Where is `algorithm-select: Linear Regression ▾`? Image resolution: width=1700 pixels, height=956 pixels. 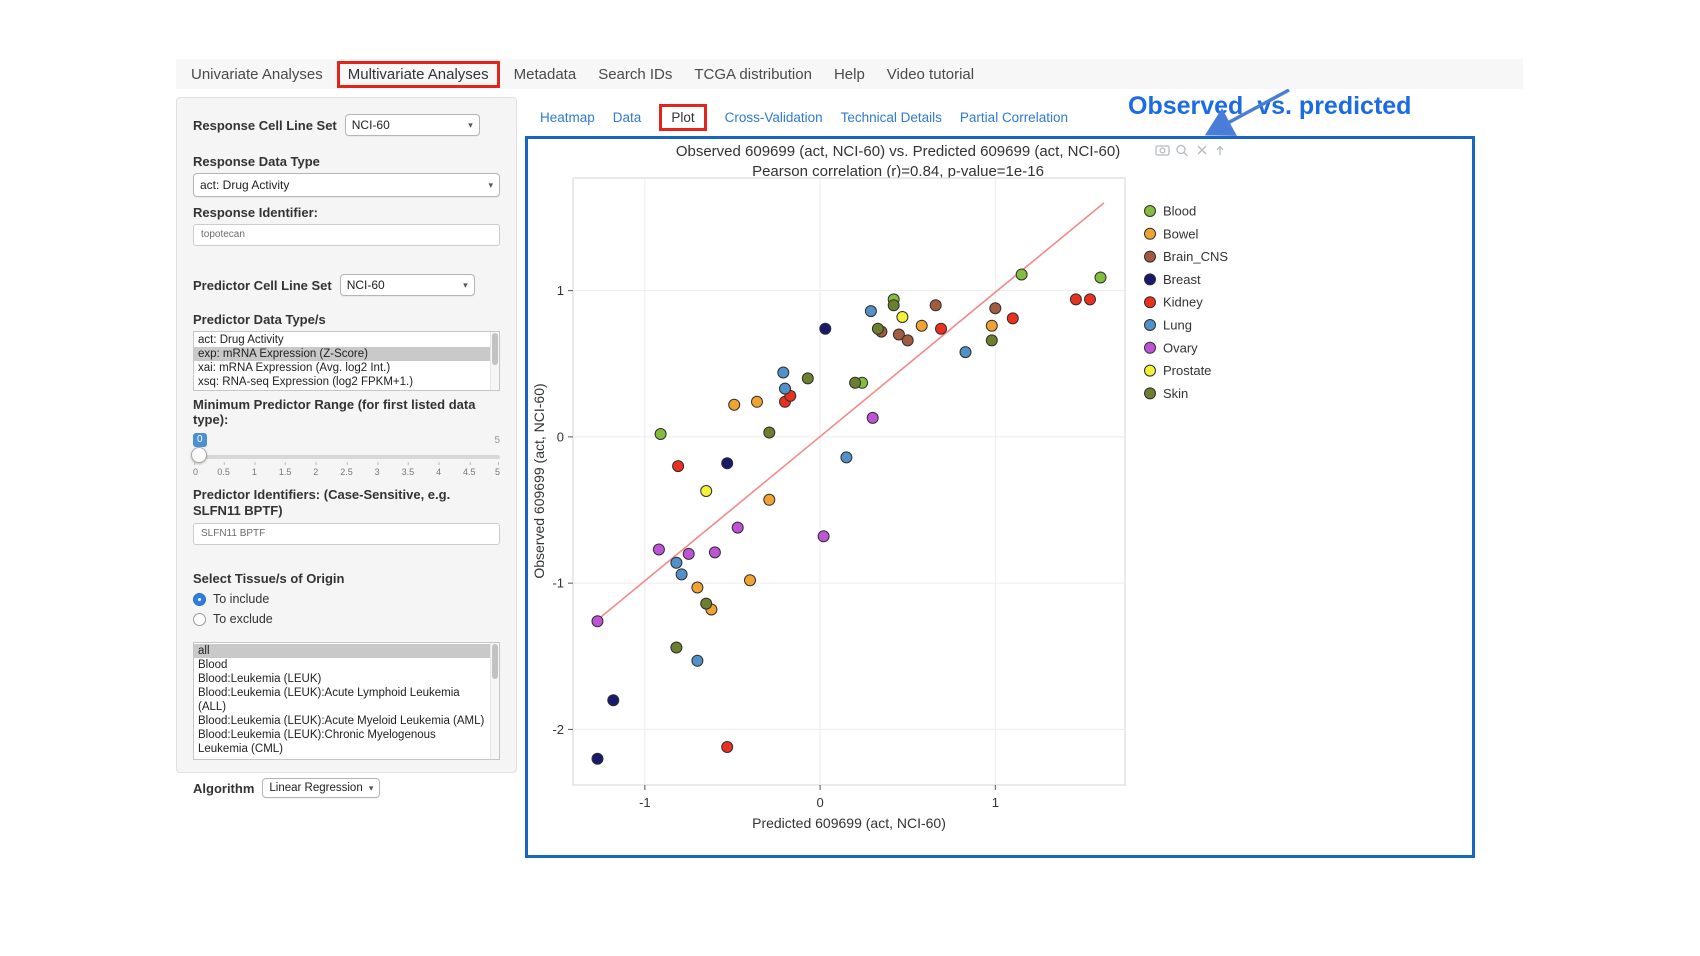 algorithm-select: Linear Regression ▾ is located at coordinates (321, 788).